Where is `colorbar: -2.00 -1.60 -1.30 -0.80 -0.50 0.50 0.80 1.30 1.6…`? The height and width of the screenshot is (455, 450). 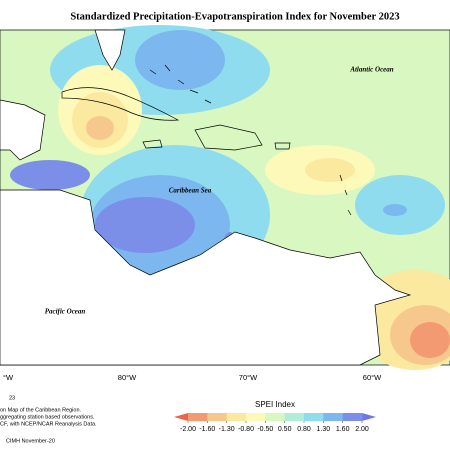
colorbar: -2.00 -1.60 -1.30 -0.80 -0.50 0.50 0.80 1.30 1.6… is located at coordinates (275, 423).